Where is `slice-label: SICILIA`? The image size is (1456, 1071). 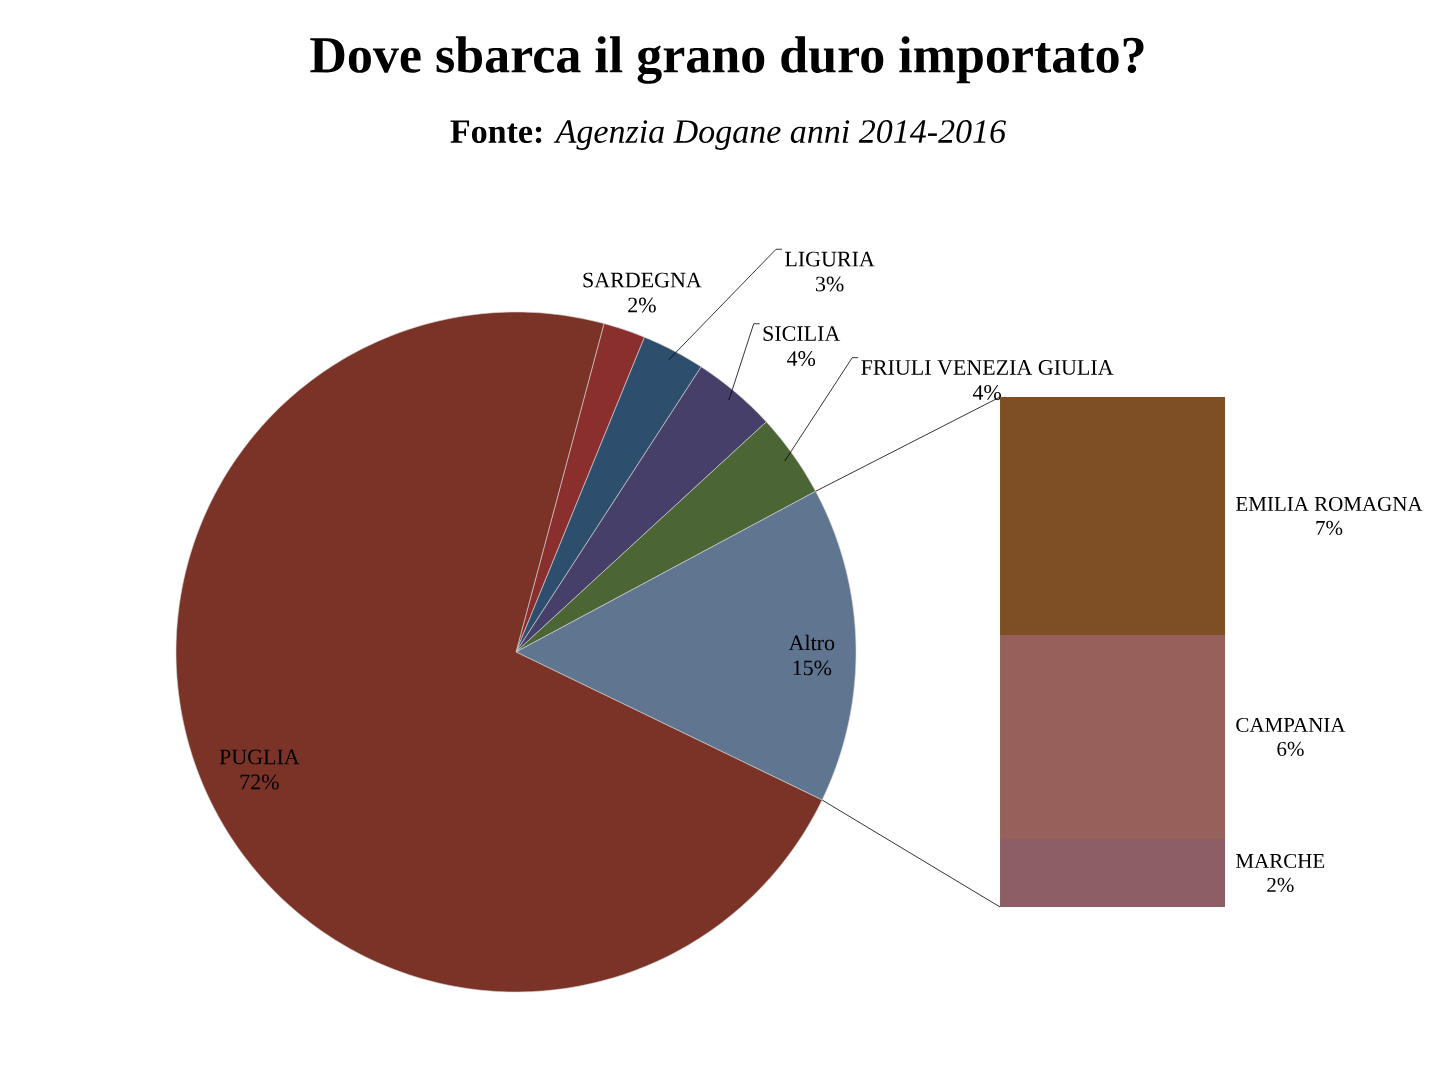
slice-label: SICILIA is located at coordinates (802, 333).